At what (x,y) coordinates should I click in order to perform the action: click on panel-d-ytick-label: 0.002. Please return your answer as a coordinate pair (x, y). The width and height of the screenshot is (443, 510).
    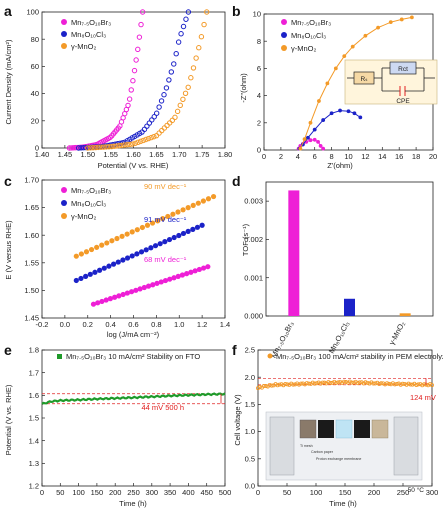
    Looking at the image, I should click on (253, 239).